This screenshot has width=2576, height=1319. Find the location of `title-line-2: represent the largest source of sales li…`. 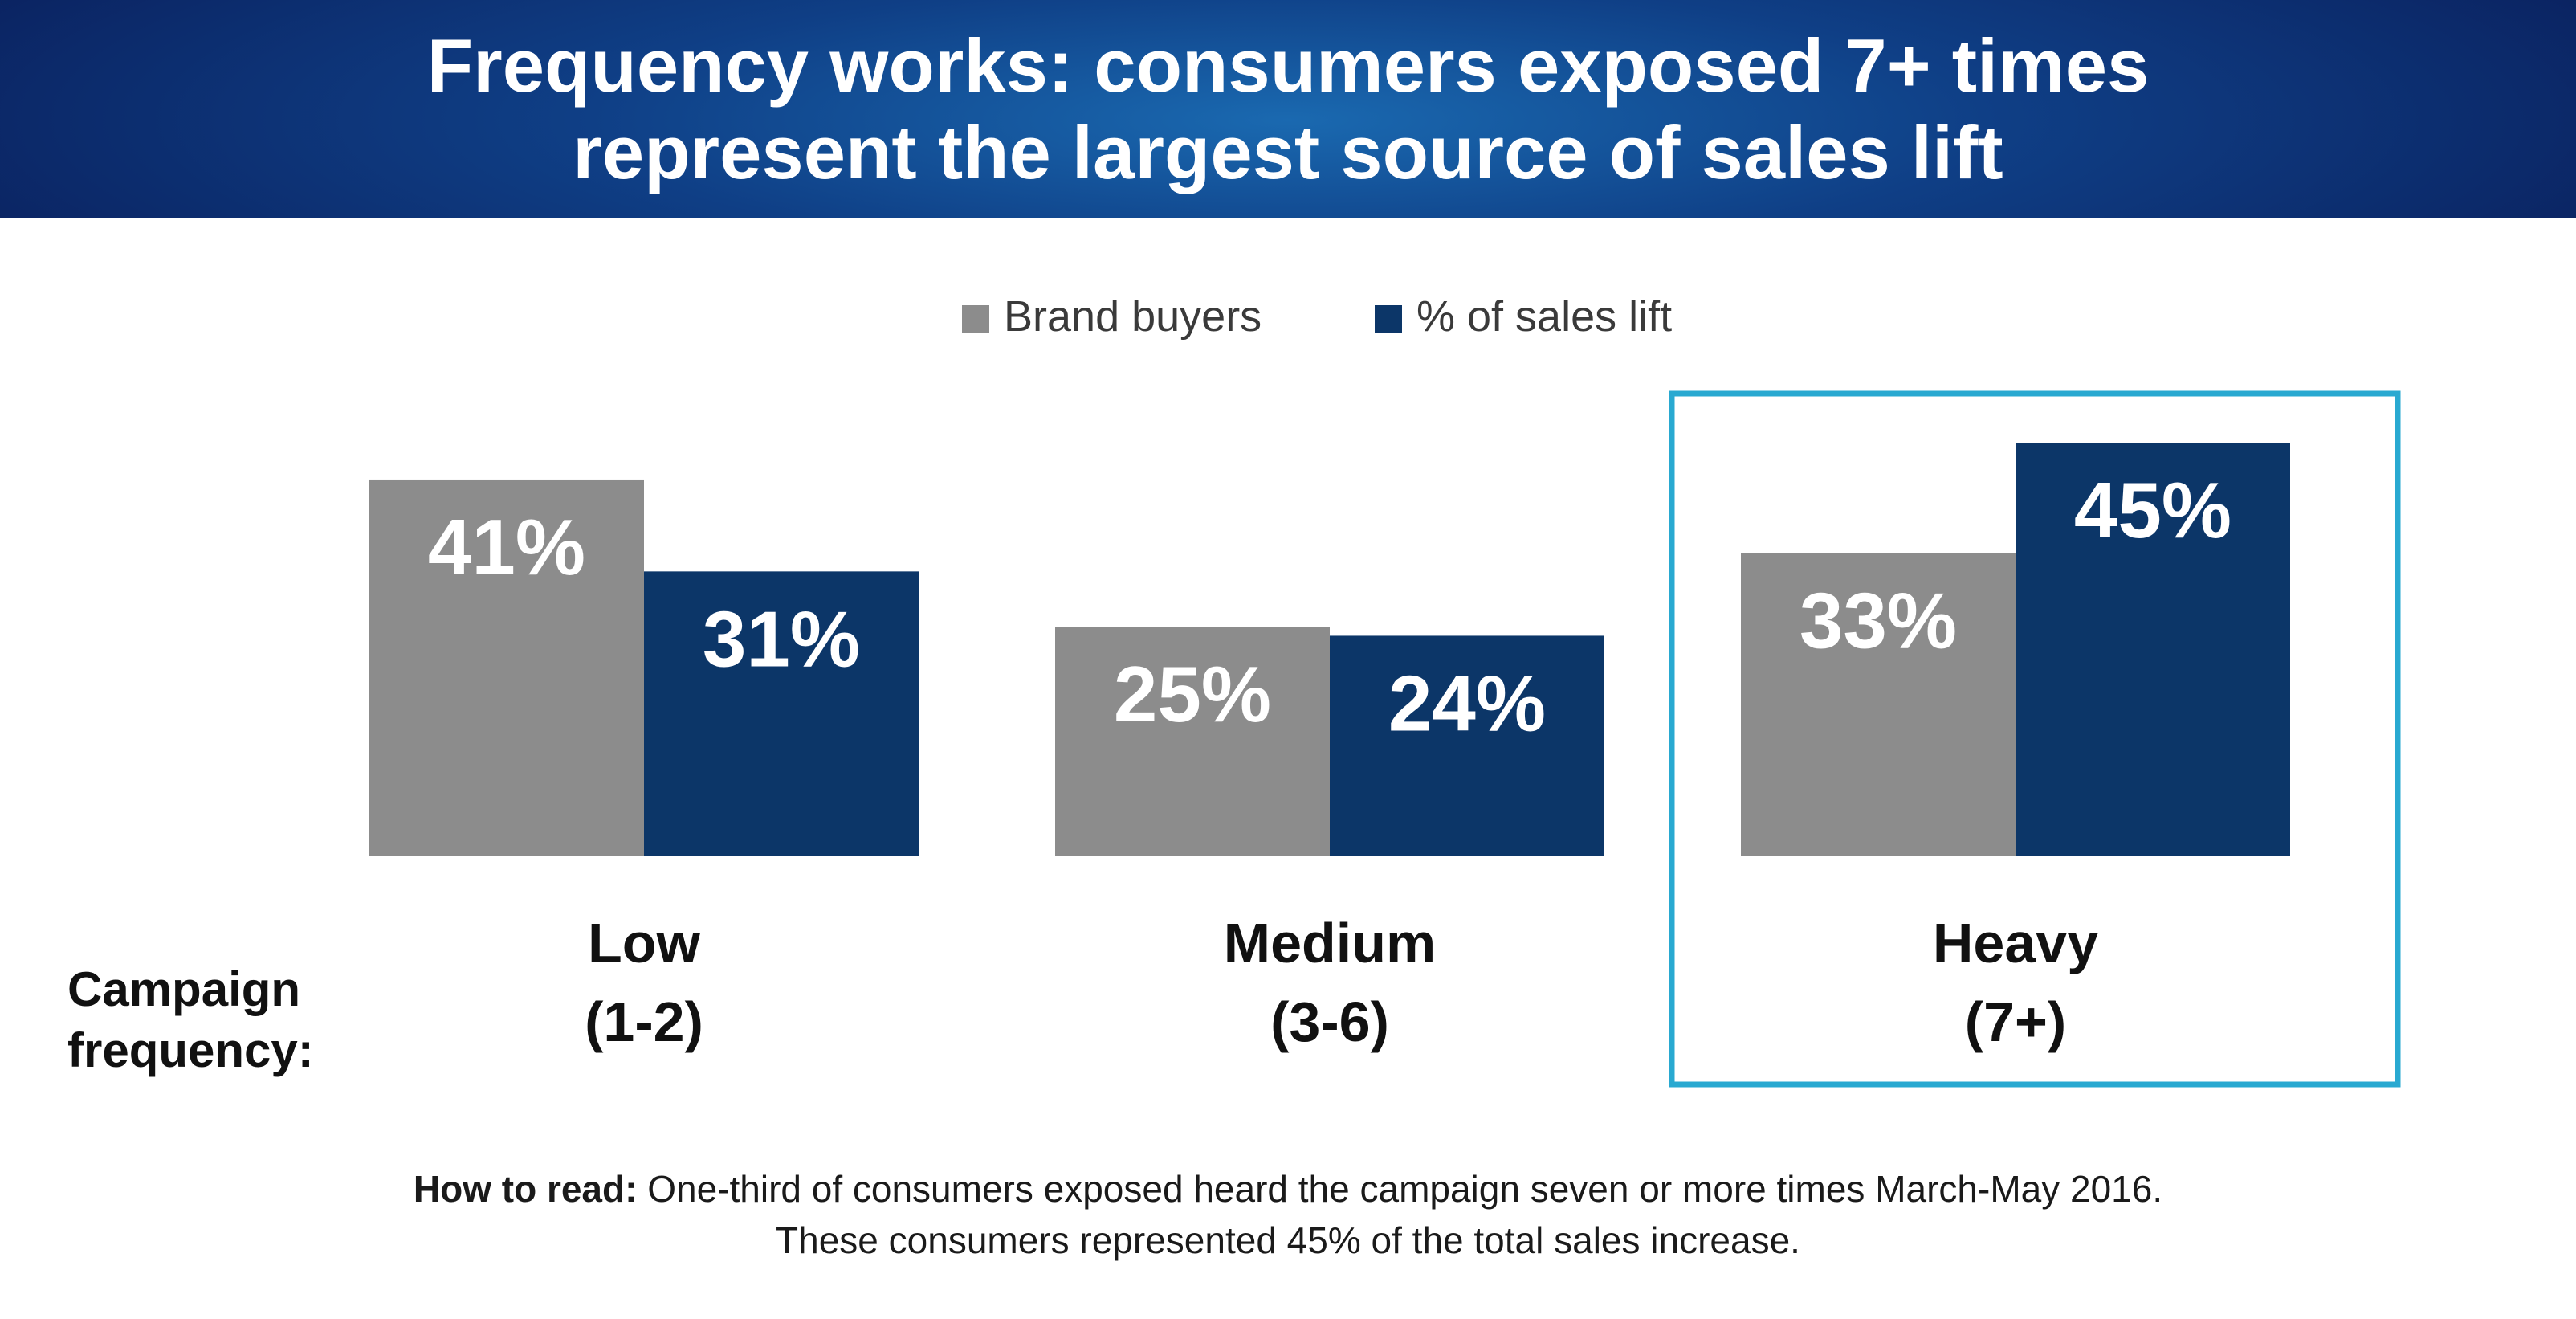

title-line-2: represent the largest source of sales li… is located at coordinates (1288, 152).